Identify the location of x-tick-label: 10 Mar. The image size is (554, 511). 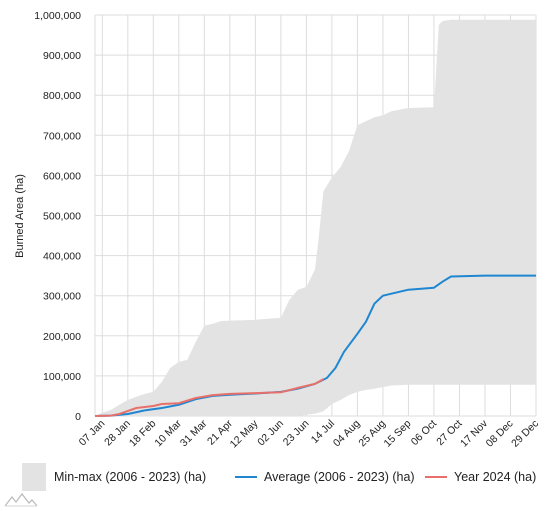
(168, 433).